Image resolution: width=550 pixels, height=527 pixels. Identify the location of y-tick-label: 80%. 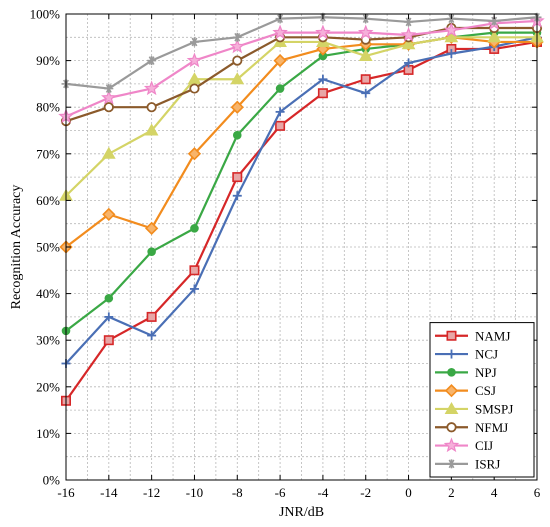
(48, 107).